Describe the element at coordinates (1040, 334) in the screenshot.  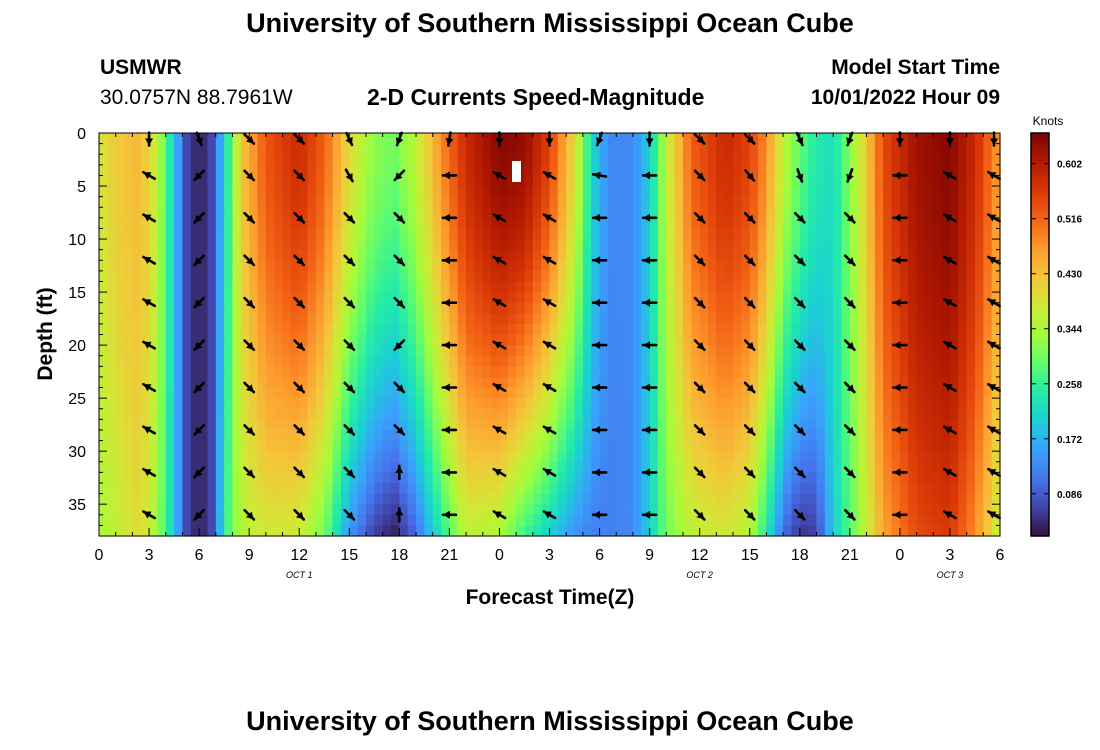
I see `colorbar-scale` at that location.